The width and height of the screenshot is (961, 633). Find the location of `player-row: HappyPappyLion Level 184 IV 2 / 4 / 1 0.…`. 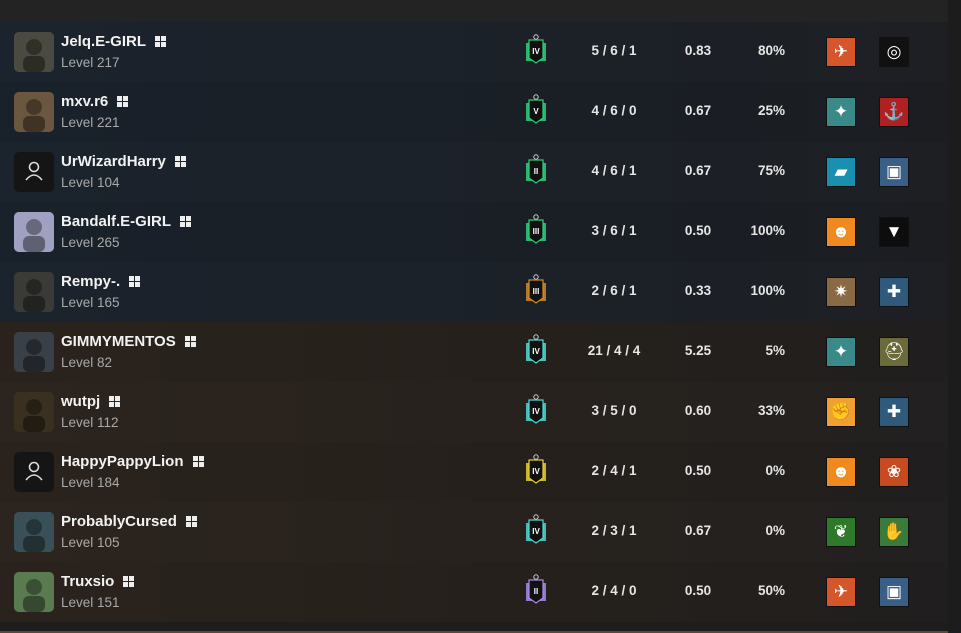

player-row: HappyPappyLion Level 184 IV 2 / 4 / 1 0.… is located at coordinates (474, 472).